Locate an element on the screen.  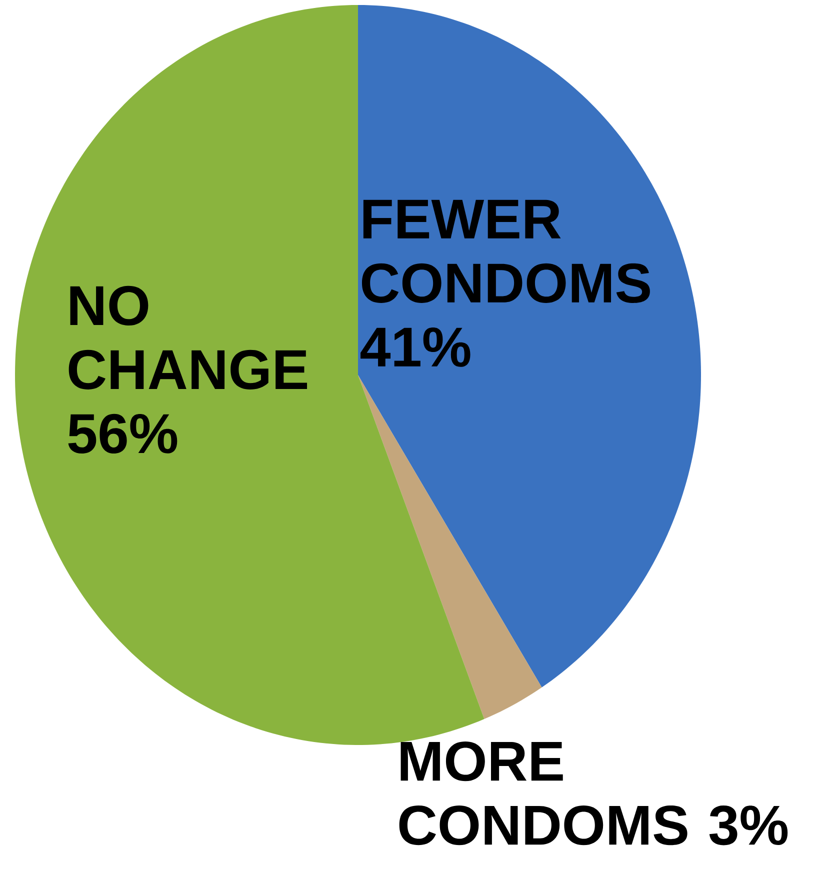
slice-label: FEWER CONDOMS is located at coordinates (506, 251).